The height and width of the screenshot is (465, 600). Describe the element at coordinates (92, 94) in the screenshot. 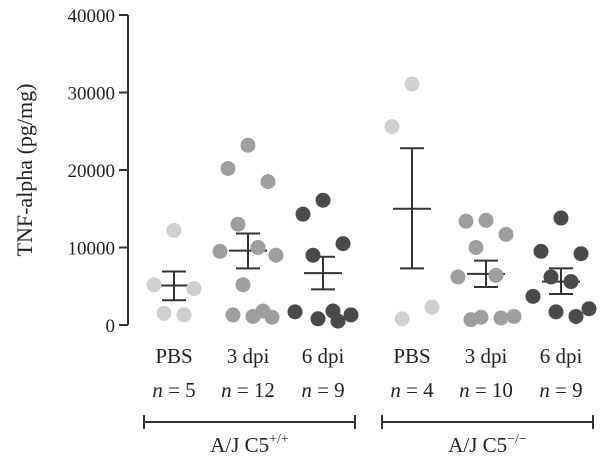

I see `y-tick-label: 30000` at that location.